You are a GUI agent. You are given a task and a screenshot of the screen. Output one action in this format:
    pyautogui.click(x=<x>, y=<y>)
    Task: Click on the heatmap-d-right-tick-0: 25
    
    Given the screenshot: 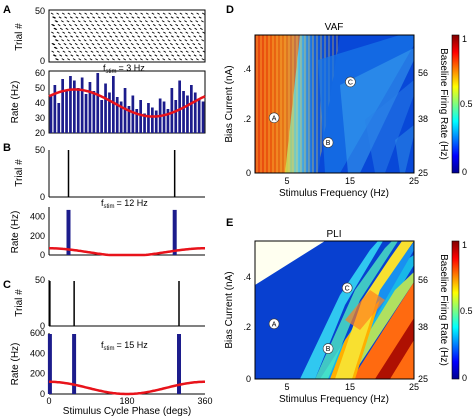 What is the action you would take?
    pyautogui.click(x=423, y=173)
    